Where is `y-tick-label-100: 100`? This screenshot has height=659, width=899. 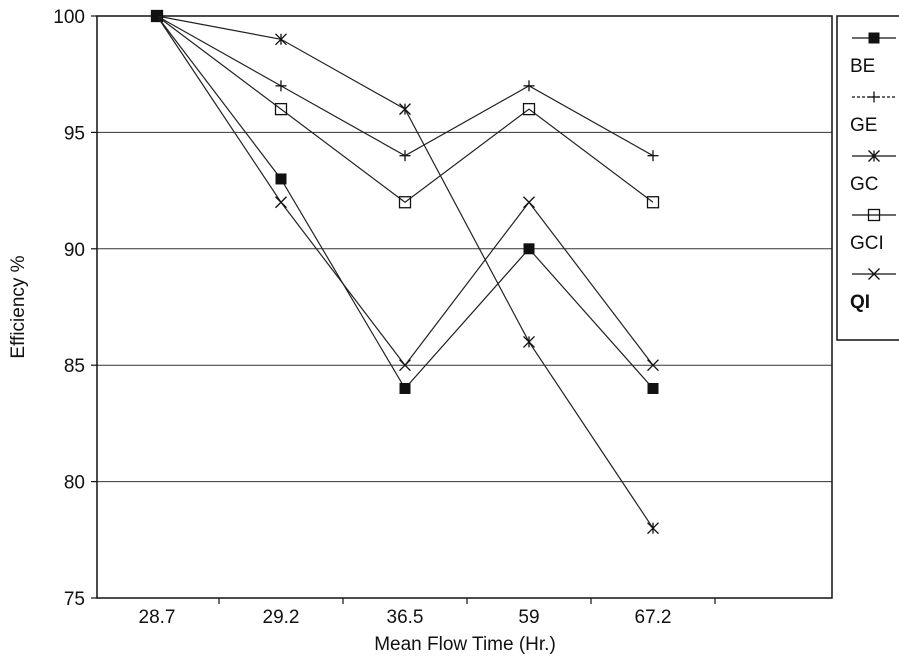
y-tick-label-100: 100 is located at coordinates (69, 17).